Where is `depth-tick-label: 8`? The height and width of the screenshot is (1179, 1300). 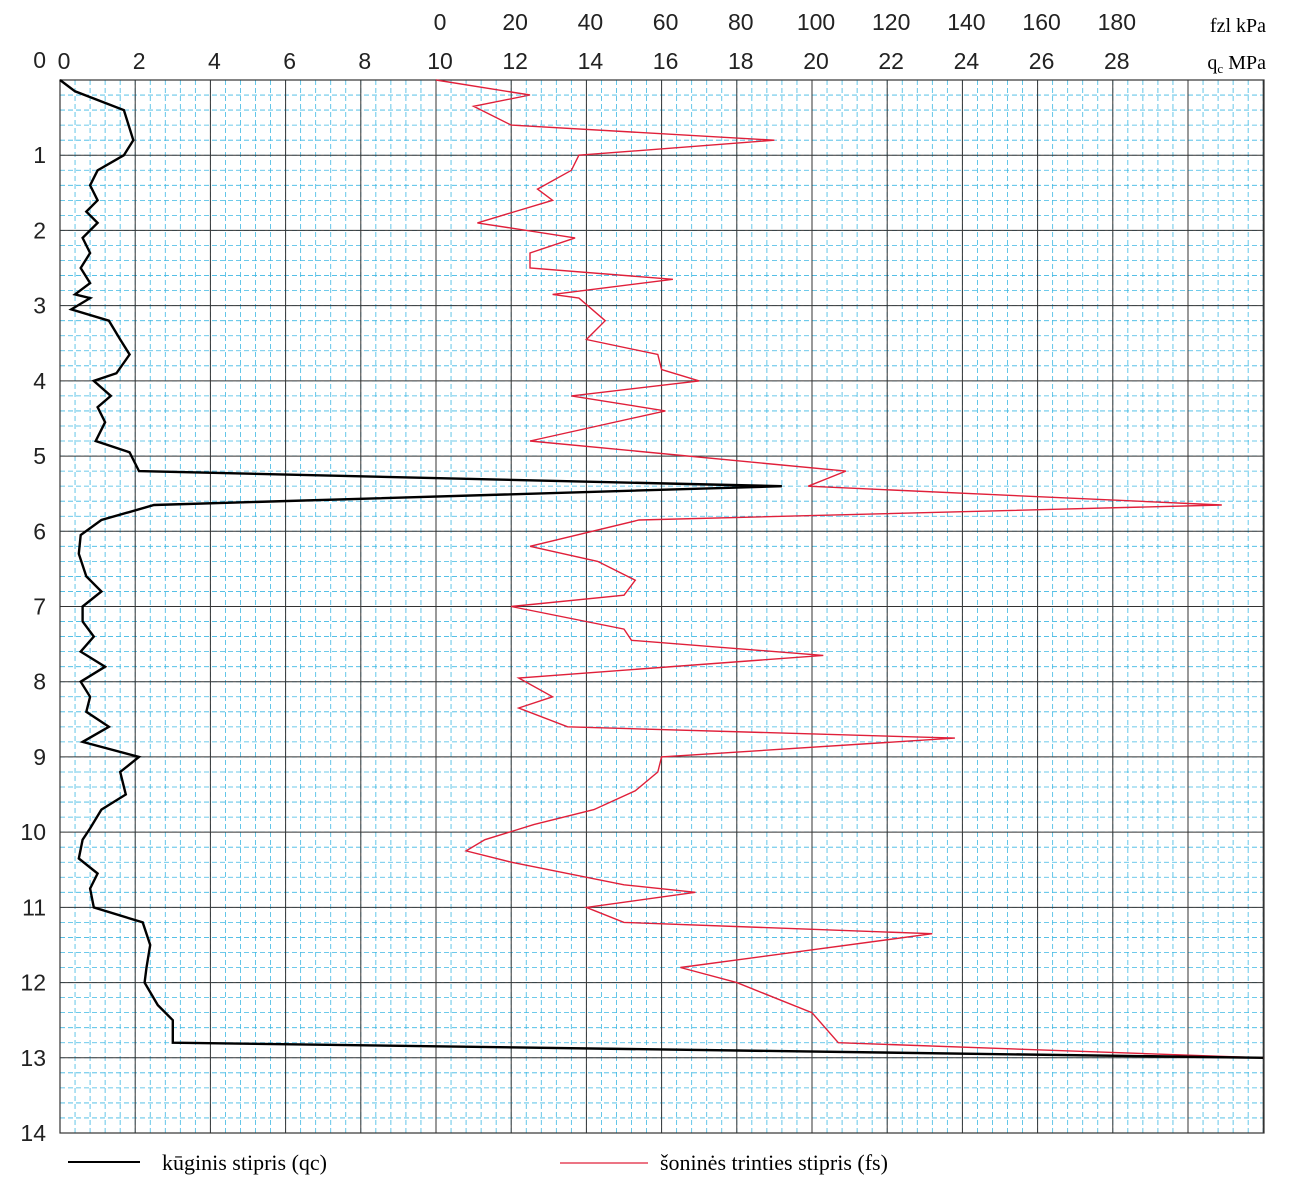
depth-tick-label: 8 is located at coordinates (39, 682).